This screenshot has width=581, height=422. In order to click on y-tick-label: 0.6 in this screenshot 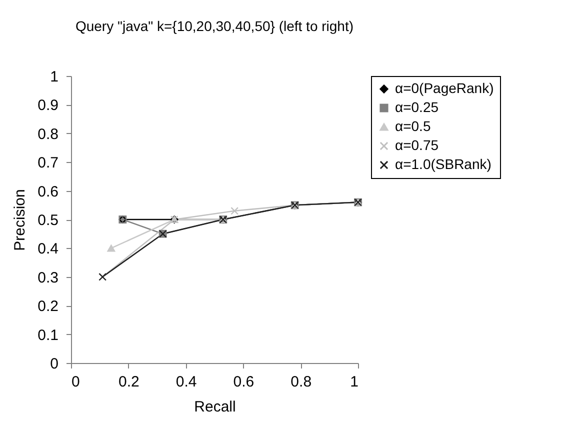, I will do `click(48, 191)`.